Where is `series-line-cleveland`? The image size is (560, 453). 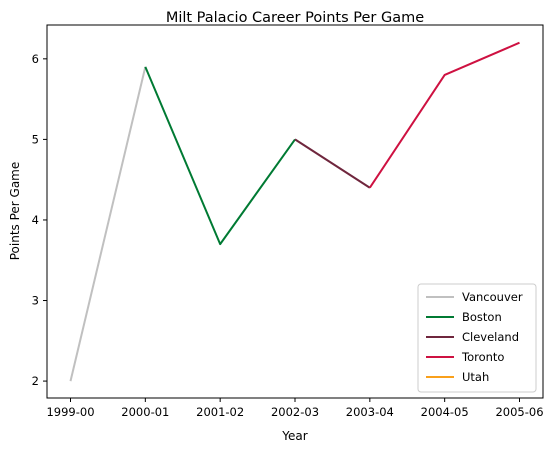 series-line-cleveland is located at coordinates (332, 163).